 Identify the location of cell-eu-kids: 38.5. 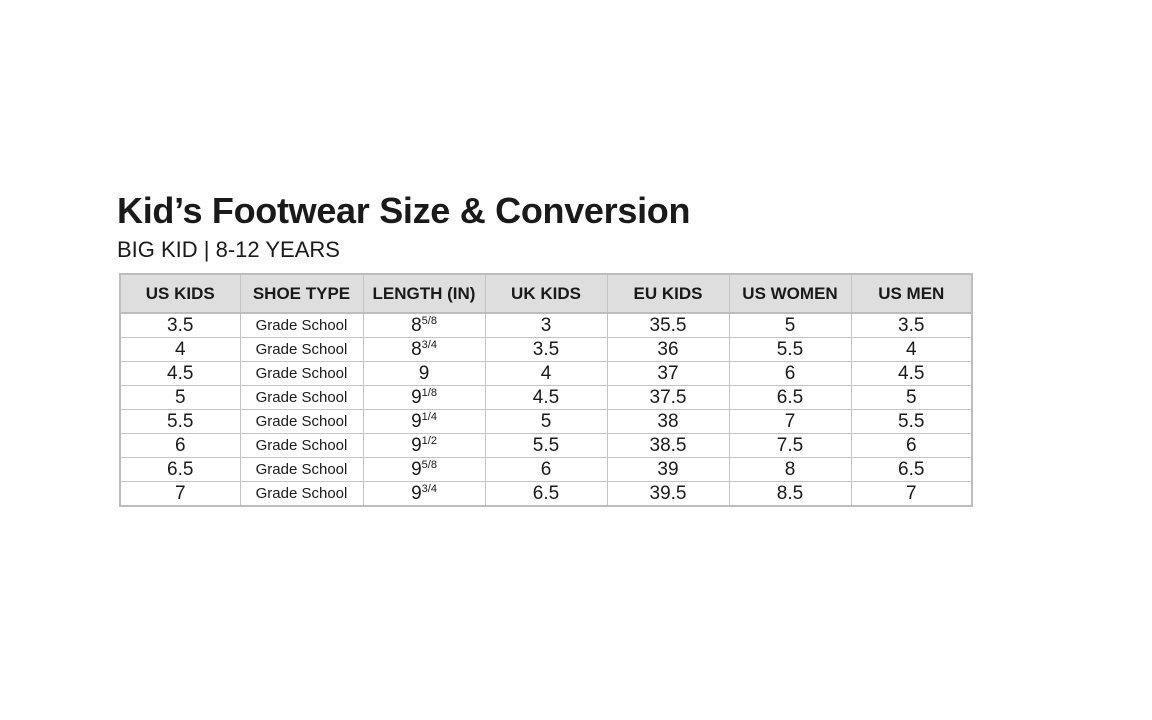
(668, 445).